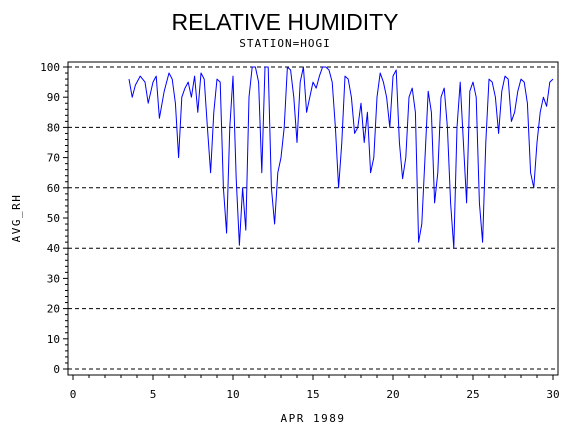 Image resolution: width=570 pixels, height=430 pixels. I want to click on y-tick-label: 90, so click(53, 97).